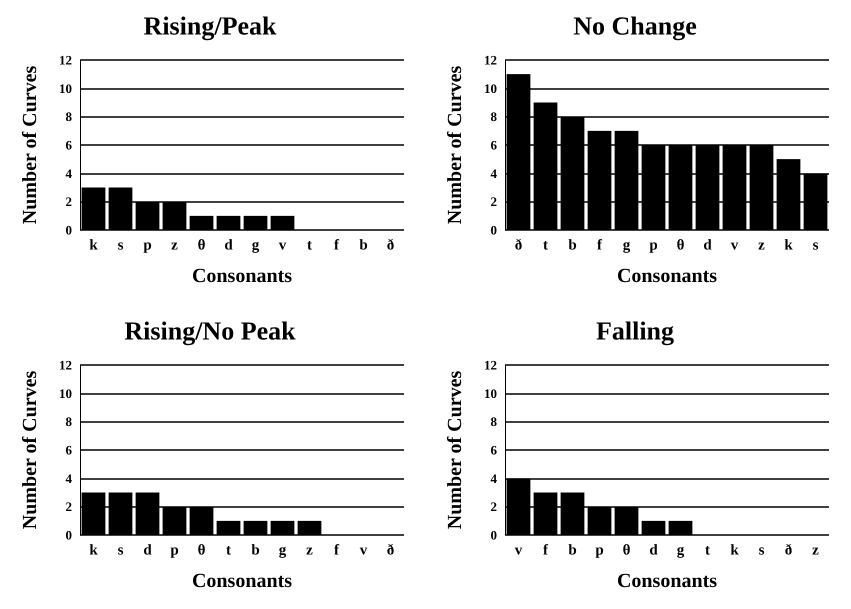 This screenshot has width=851, height=609. I want to click on chart-title: Falling, so click(635, 331).